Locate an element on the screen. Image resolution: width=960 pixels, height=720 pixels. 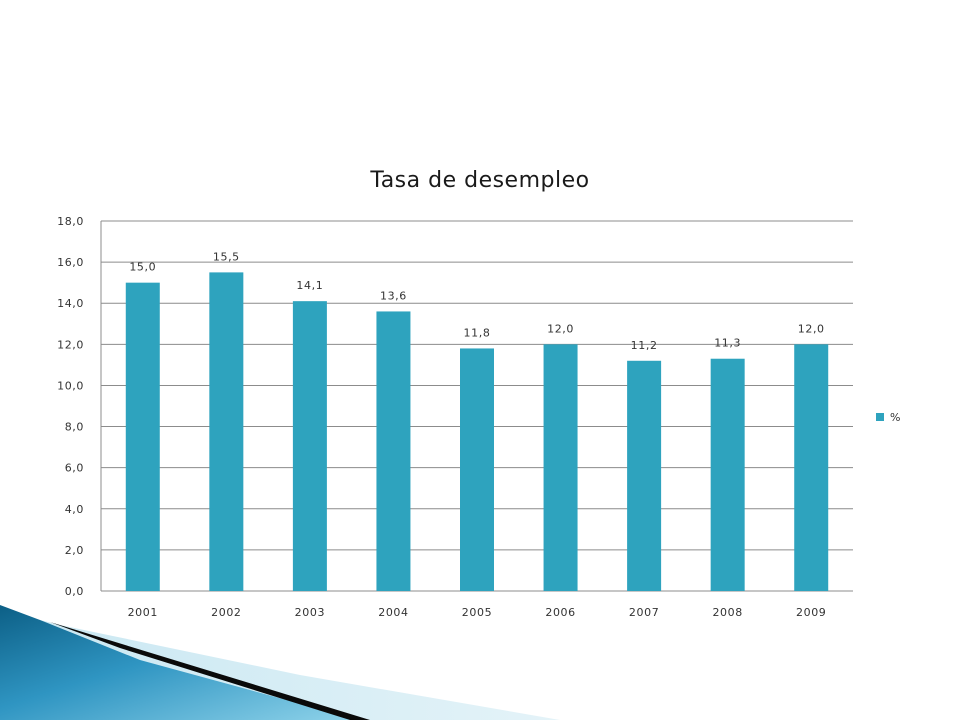
chart-title: Tasa de desempleo is located at coordinates (480, 180).